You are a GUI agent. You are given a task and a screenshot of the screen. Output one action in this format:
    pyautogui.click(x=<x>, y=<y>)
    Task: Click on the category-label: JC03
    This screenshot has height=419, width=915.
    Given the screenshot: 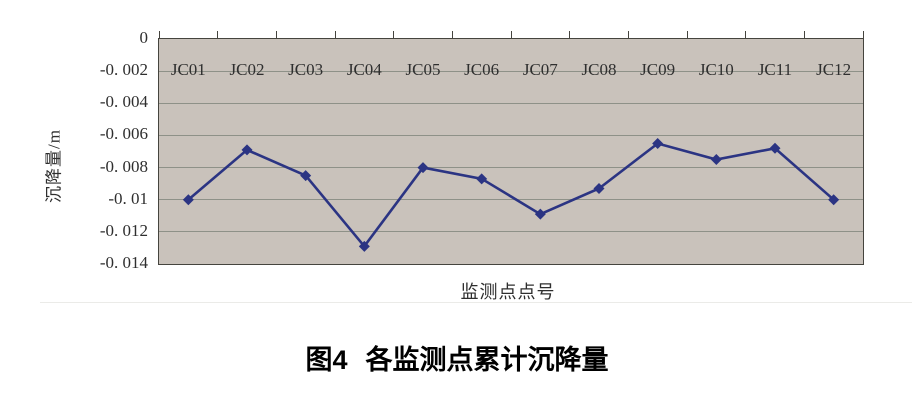 What is the action you would take?
    pyautogui.click(x=306, y=69)
    